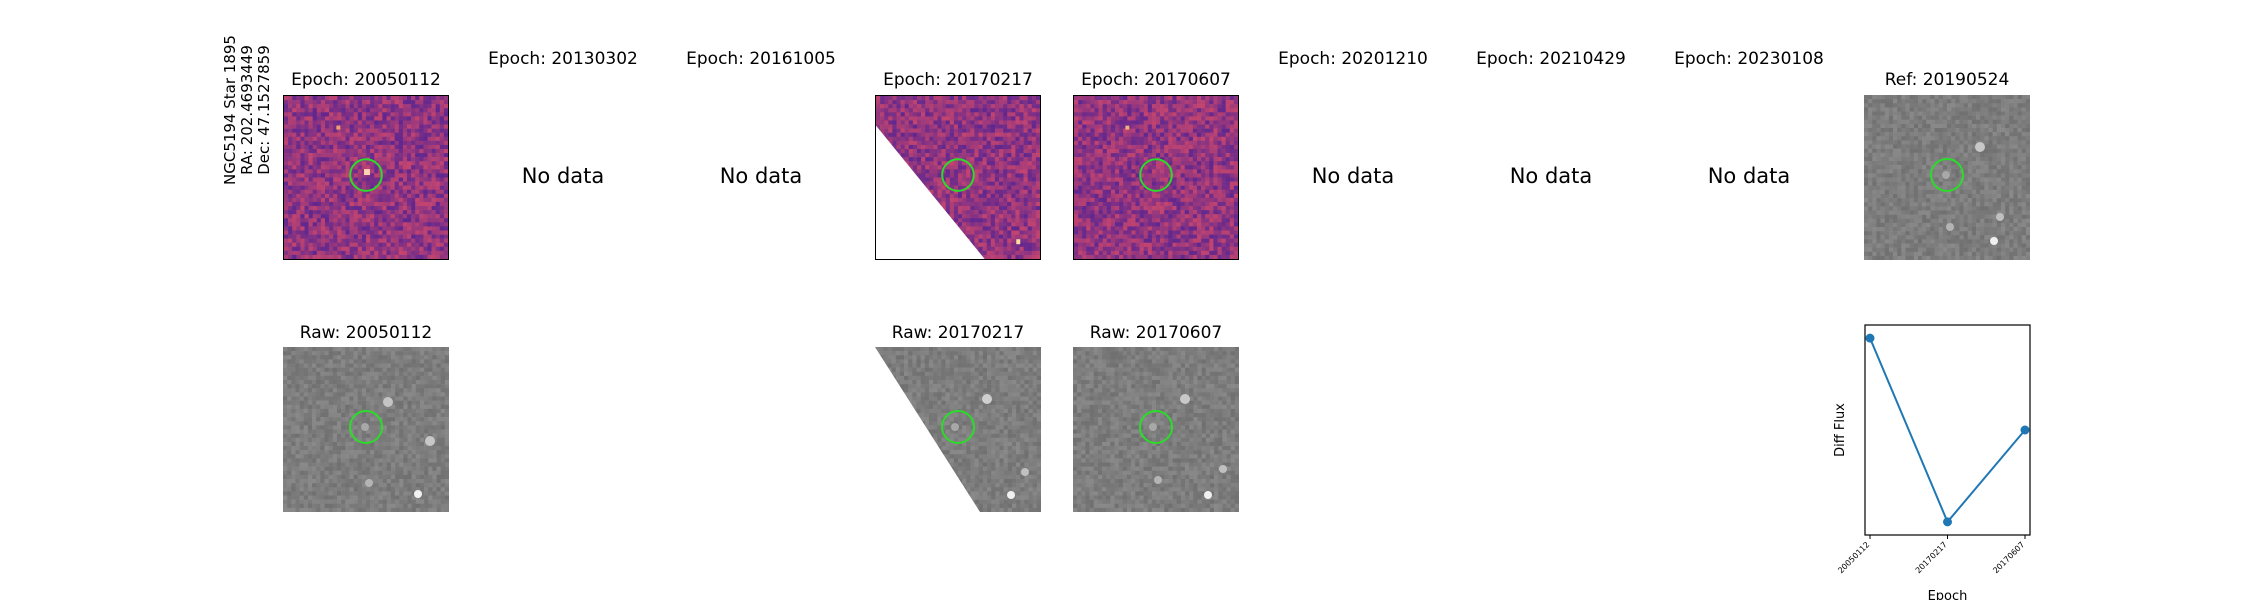 The height and width of the screenshot is (600, 2250). What do you see at coordinates (2008, 557) in the screenshot?
I see `x-tick-label: 20170607` at bounding box center [2008, 557].